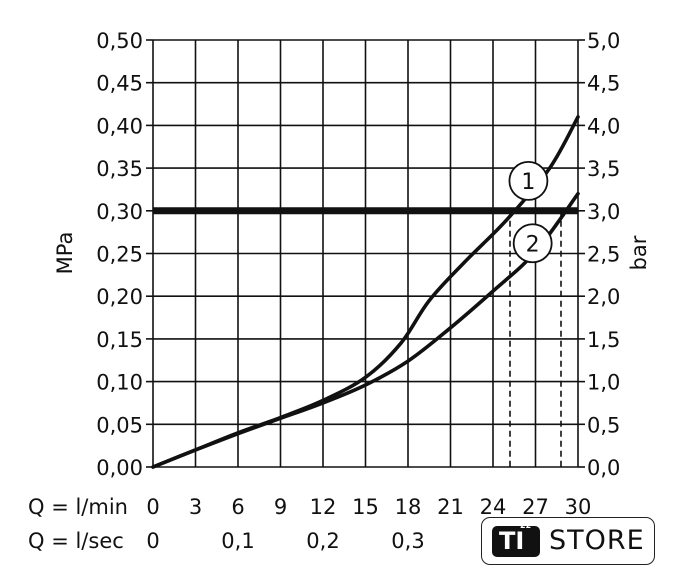 This screenshot has height=576, width=680. What do you see at coordinates (119, 212) in the screenshot?
I see `y-left-tick-label: 0,30` at bounding box center [119, 212].